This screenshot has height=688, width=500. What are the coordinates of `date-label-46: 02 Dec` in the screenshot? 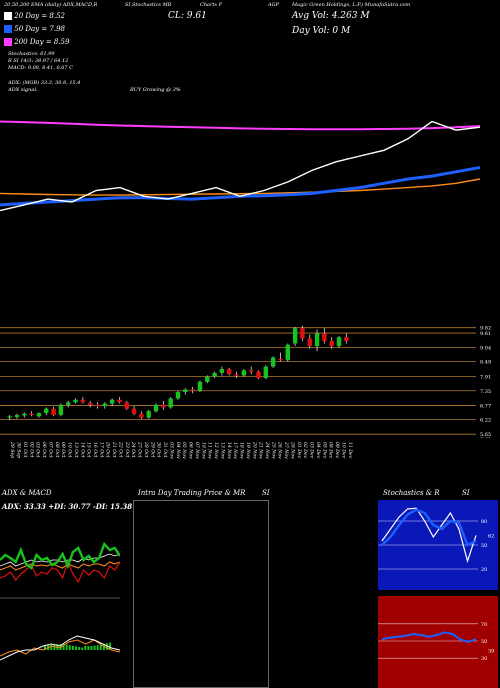 It's located at (305, 450).